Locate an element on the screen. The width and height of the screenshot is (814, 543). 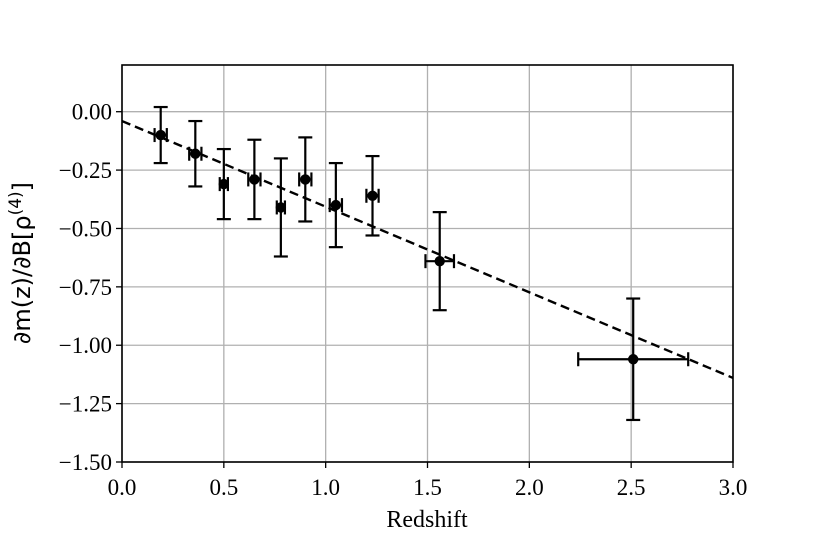
x-tick-label: 2.0 is located at coordinates (529, 487).